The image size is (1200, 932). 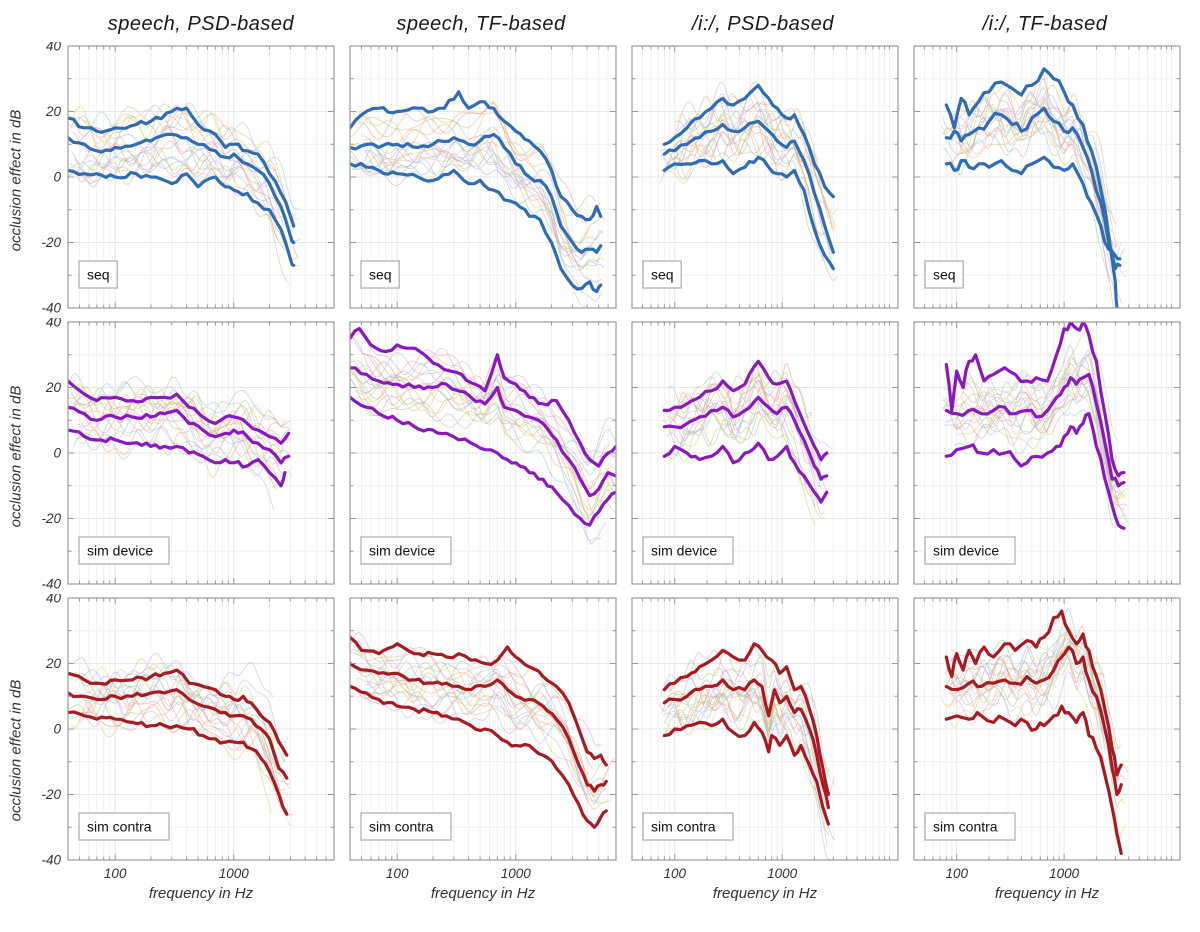 What do you see at coordinates (1047, 177) in the screenshot?
I see `subplot-seq-vowel-tf: seq` at bounding box center [1047, 177].